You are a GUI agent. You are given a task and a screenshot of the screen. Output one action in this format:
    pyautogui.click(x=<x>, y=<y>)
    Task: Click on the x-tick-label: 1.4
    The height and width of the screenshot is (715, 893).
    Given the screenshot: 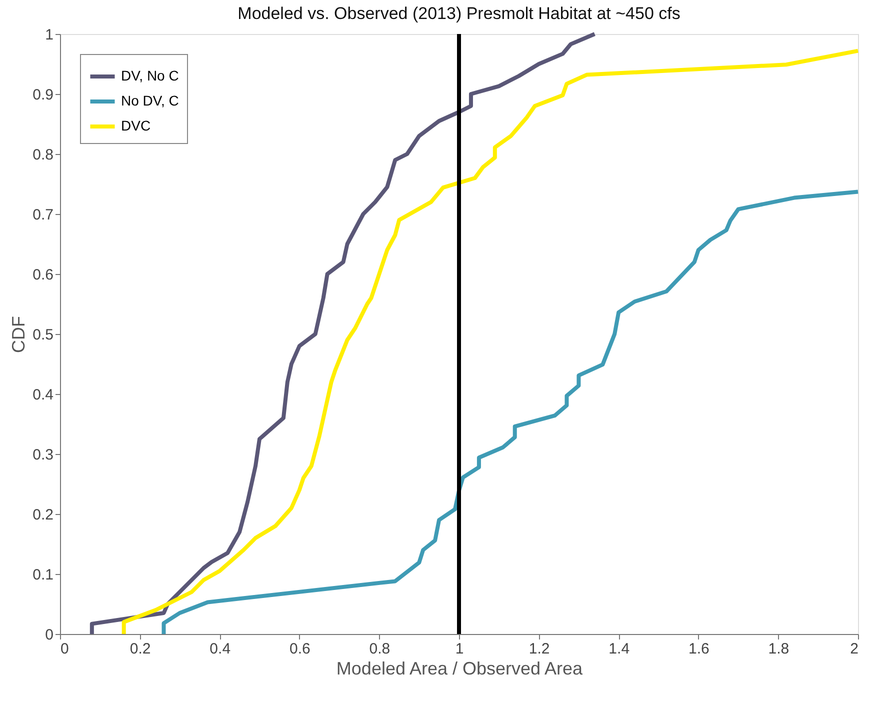 What is the action you would take?
    pyautogui.click(x=619, y=649)
    